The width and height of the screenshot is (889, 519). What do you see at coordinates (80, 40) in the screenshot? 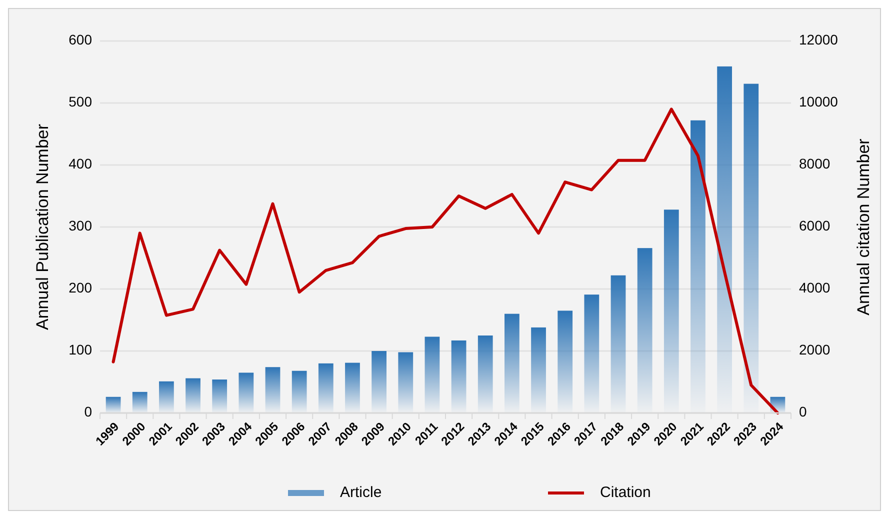
I see `y-tick-label: 600` at bounding box center [80, 40].